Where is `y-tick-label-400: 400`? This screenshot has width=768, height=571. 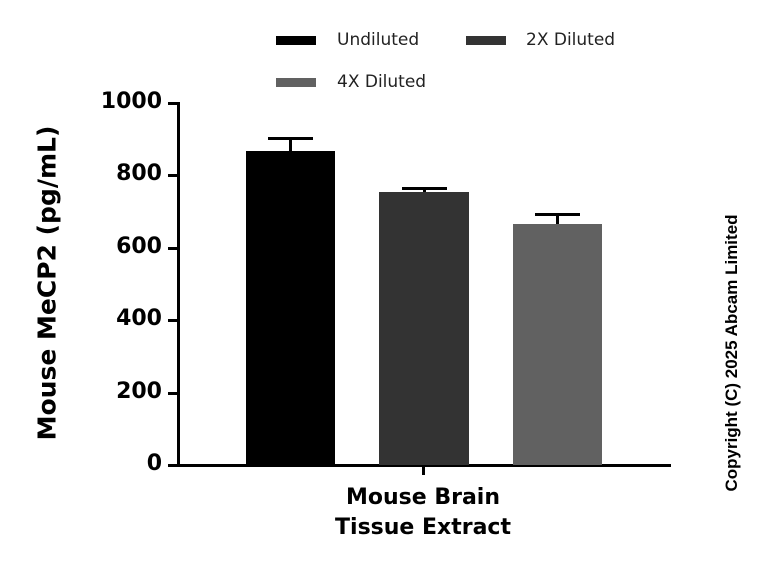
y-tick-label-400: 400 is located at coordinates (139, 318).